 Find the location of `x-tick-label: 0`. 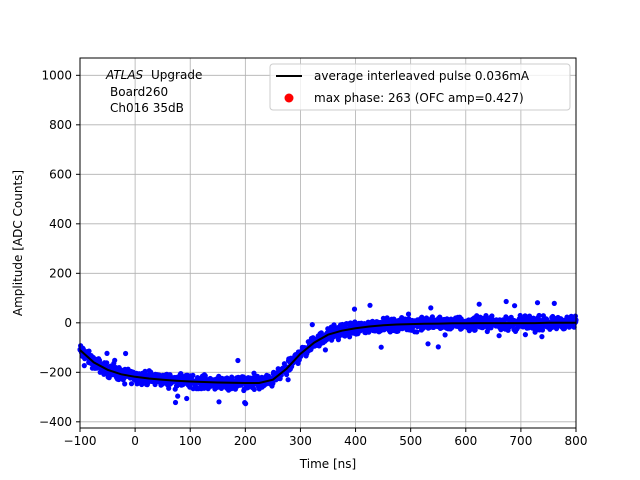

x-tick-label: 0 is located at coordinates (135, 441).